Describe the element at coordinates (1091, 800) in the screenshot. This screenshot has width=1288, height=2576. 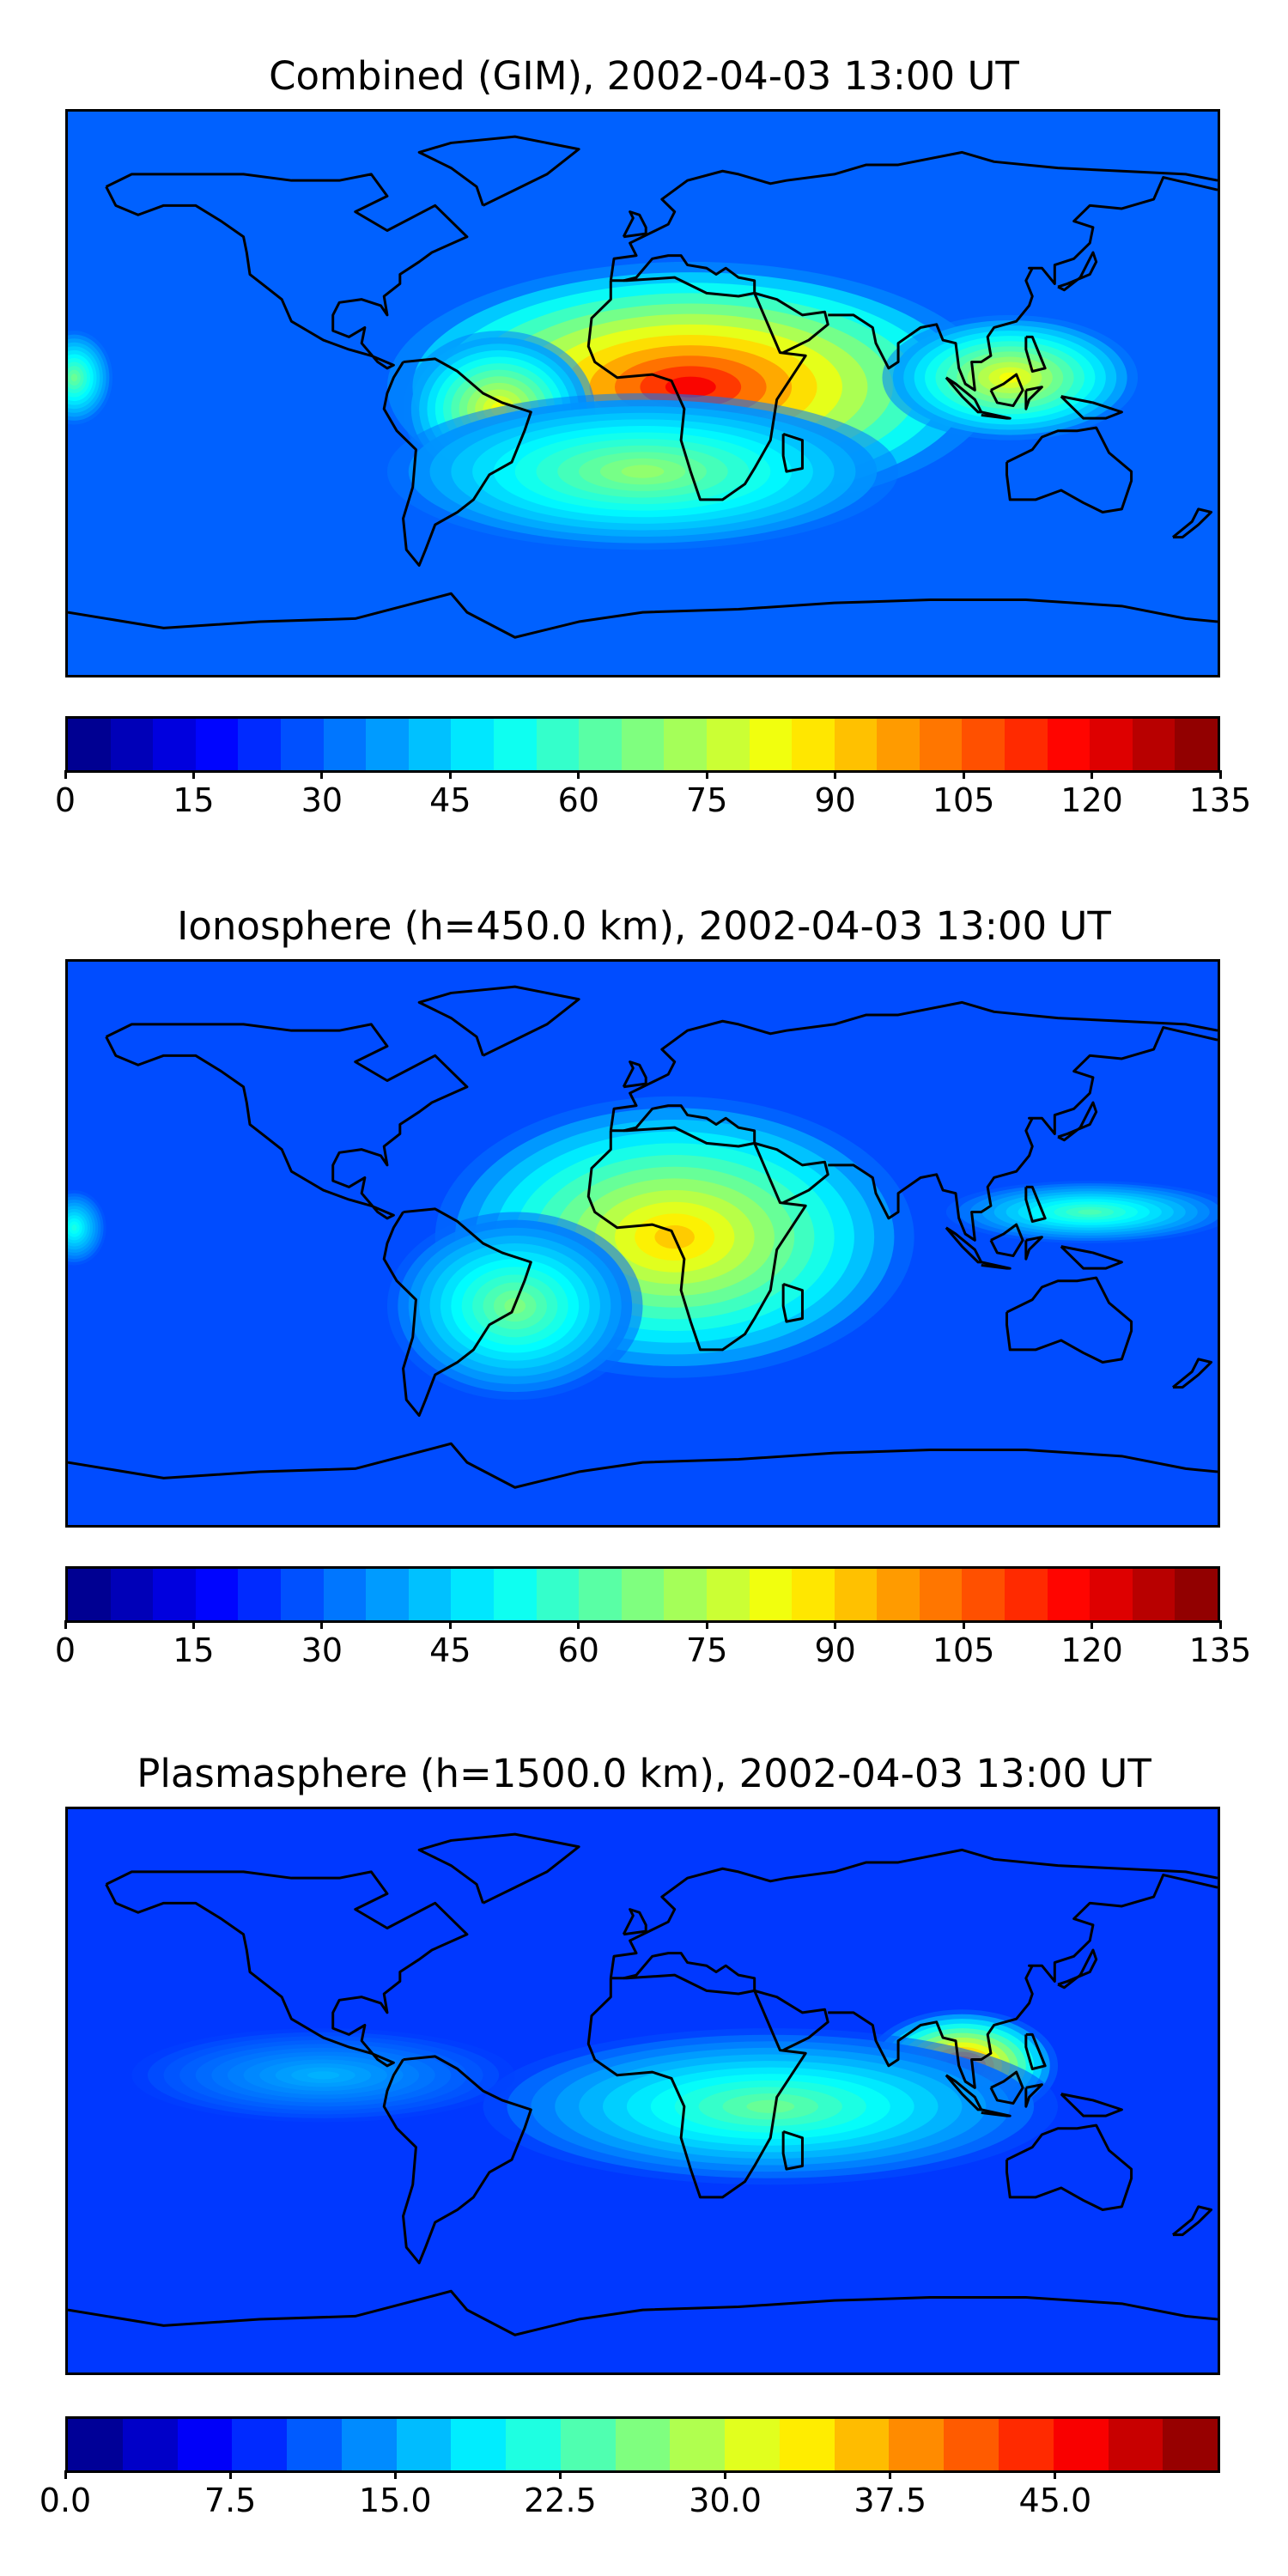
I see `colorbar-tick-label: 120` at that location.